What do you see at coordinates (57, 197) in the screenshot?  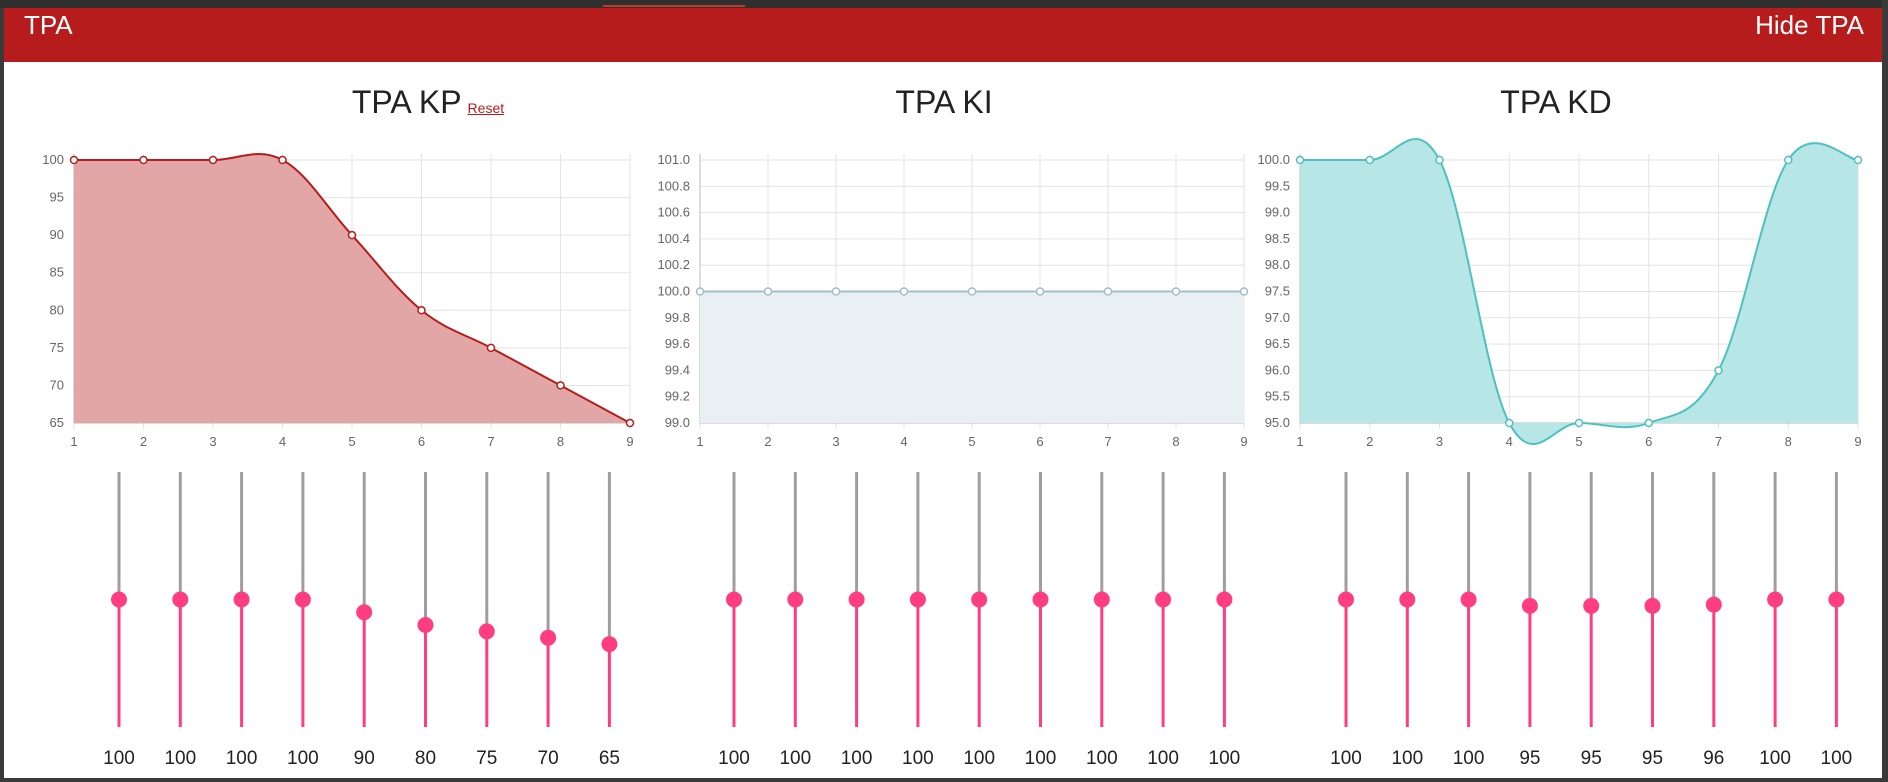 I see `y-tick-label: 95` at bounding box center [57, 197].